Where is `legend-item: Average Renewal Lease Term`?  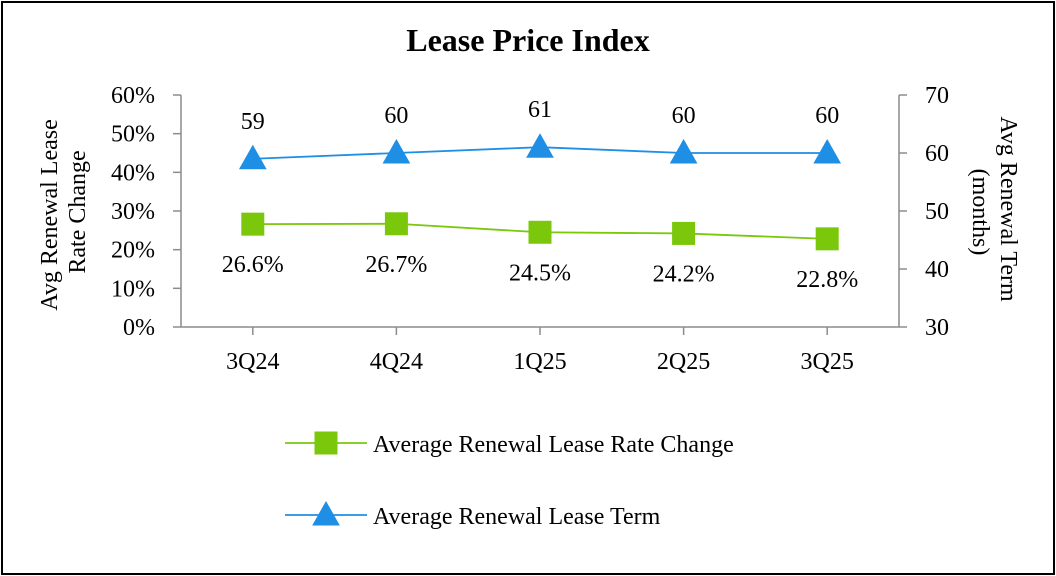 legend-item: Average Renewal Lease Term is located at coordinates (473, 515).